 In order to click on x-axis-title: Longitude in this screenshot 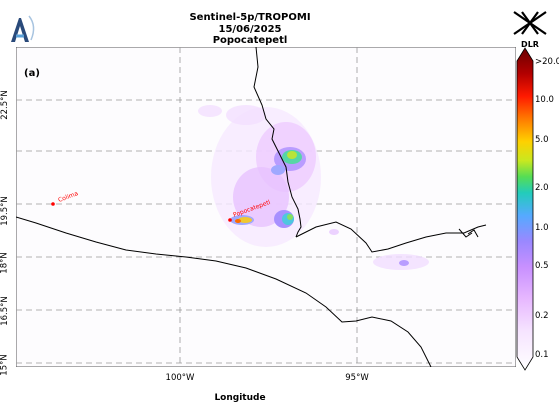, I will do `click(240, 398)`.